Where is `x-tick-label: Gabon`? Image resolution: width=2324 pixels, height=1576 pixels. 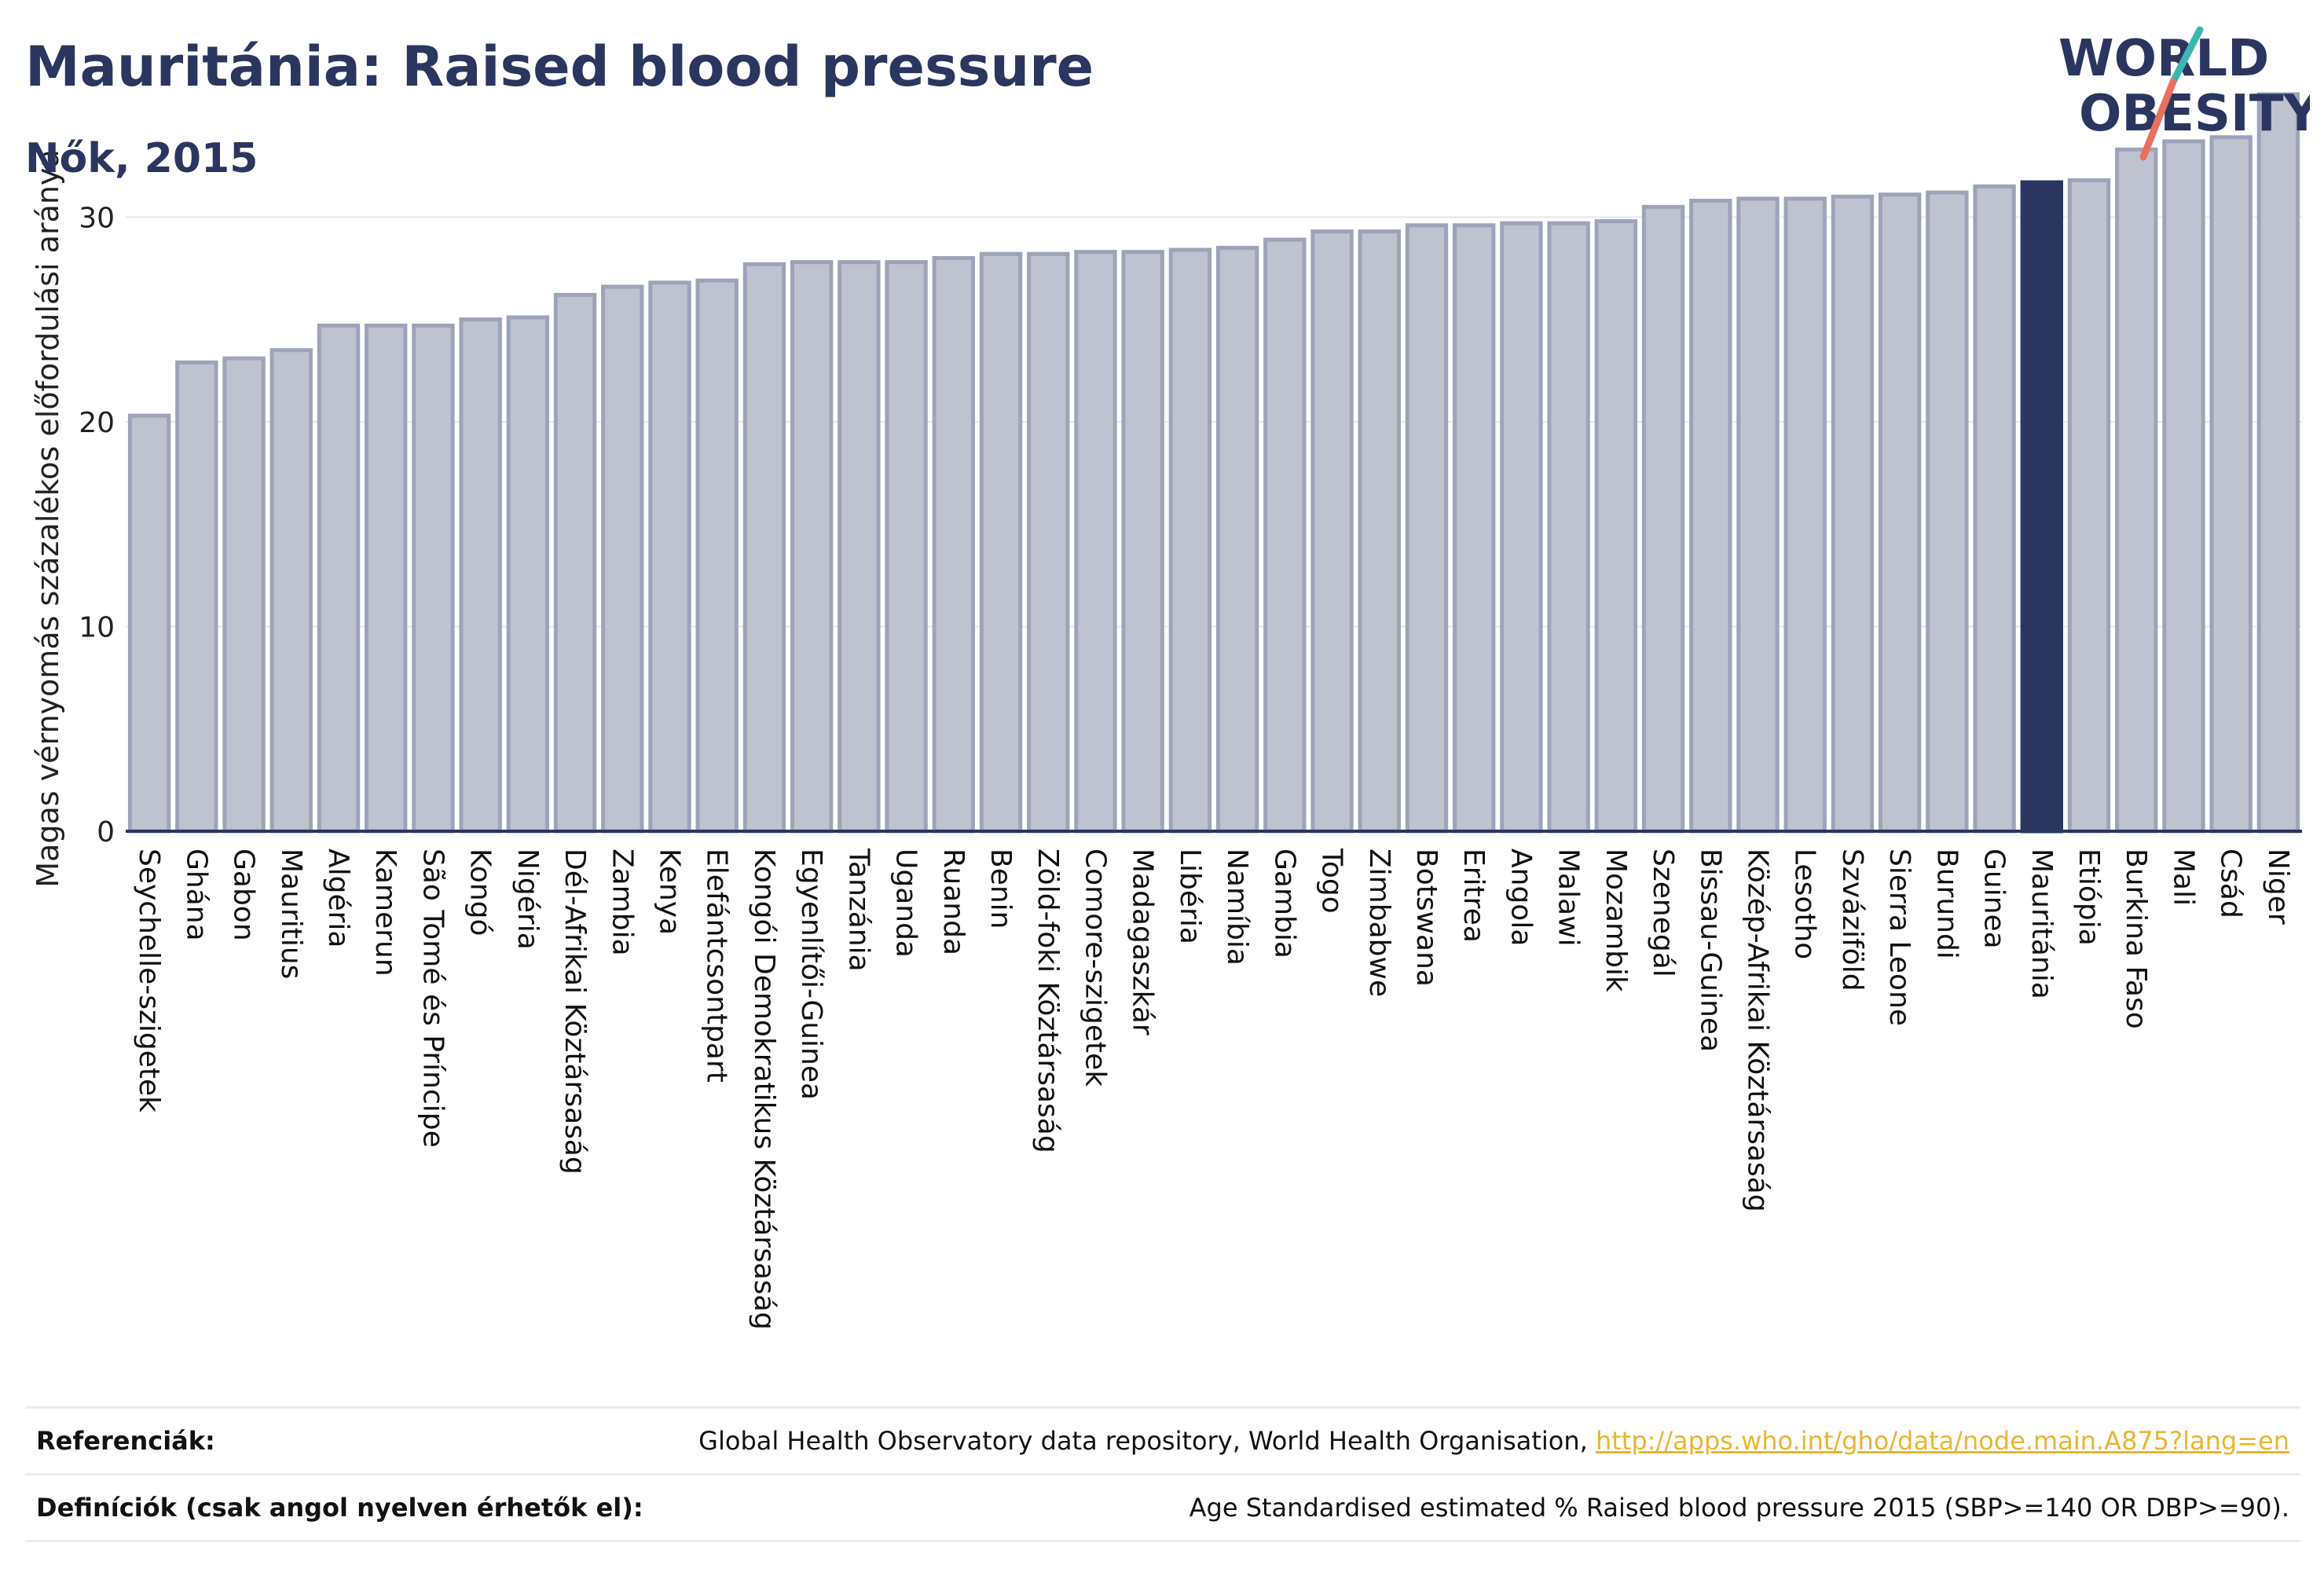
x-tick-label: Gabon is located at coordinates (244, 894).